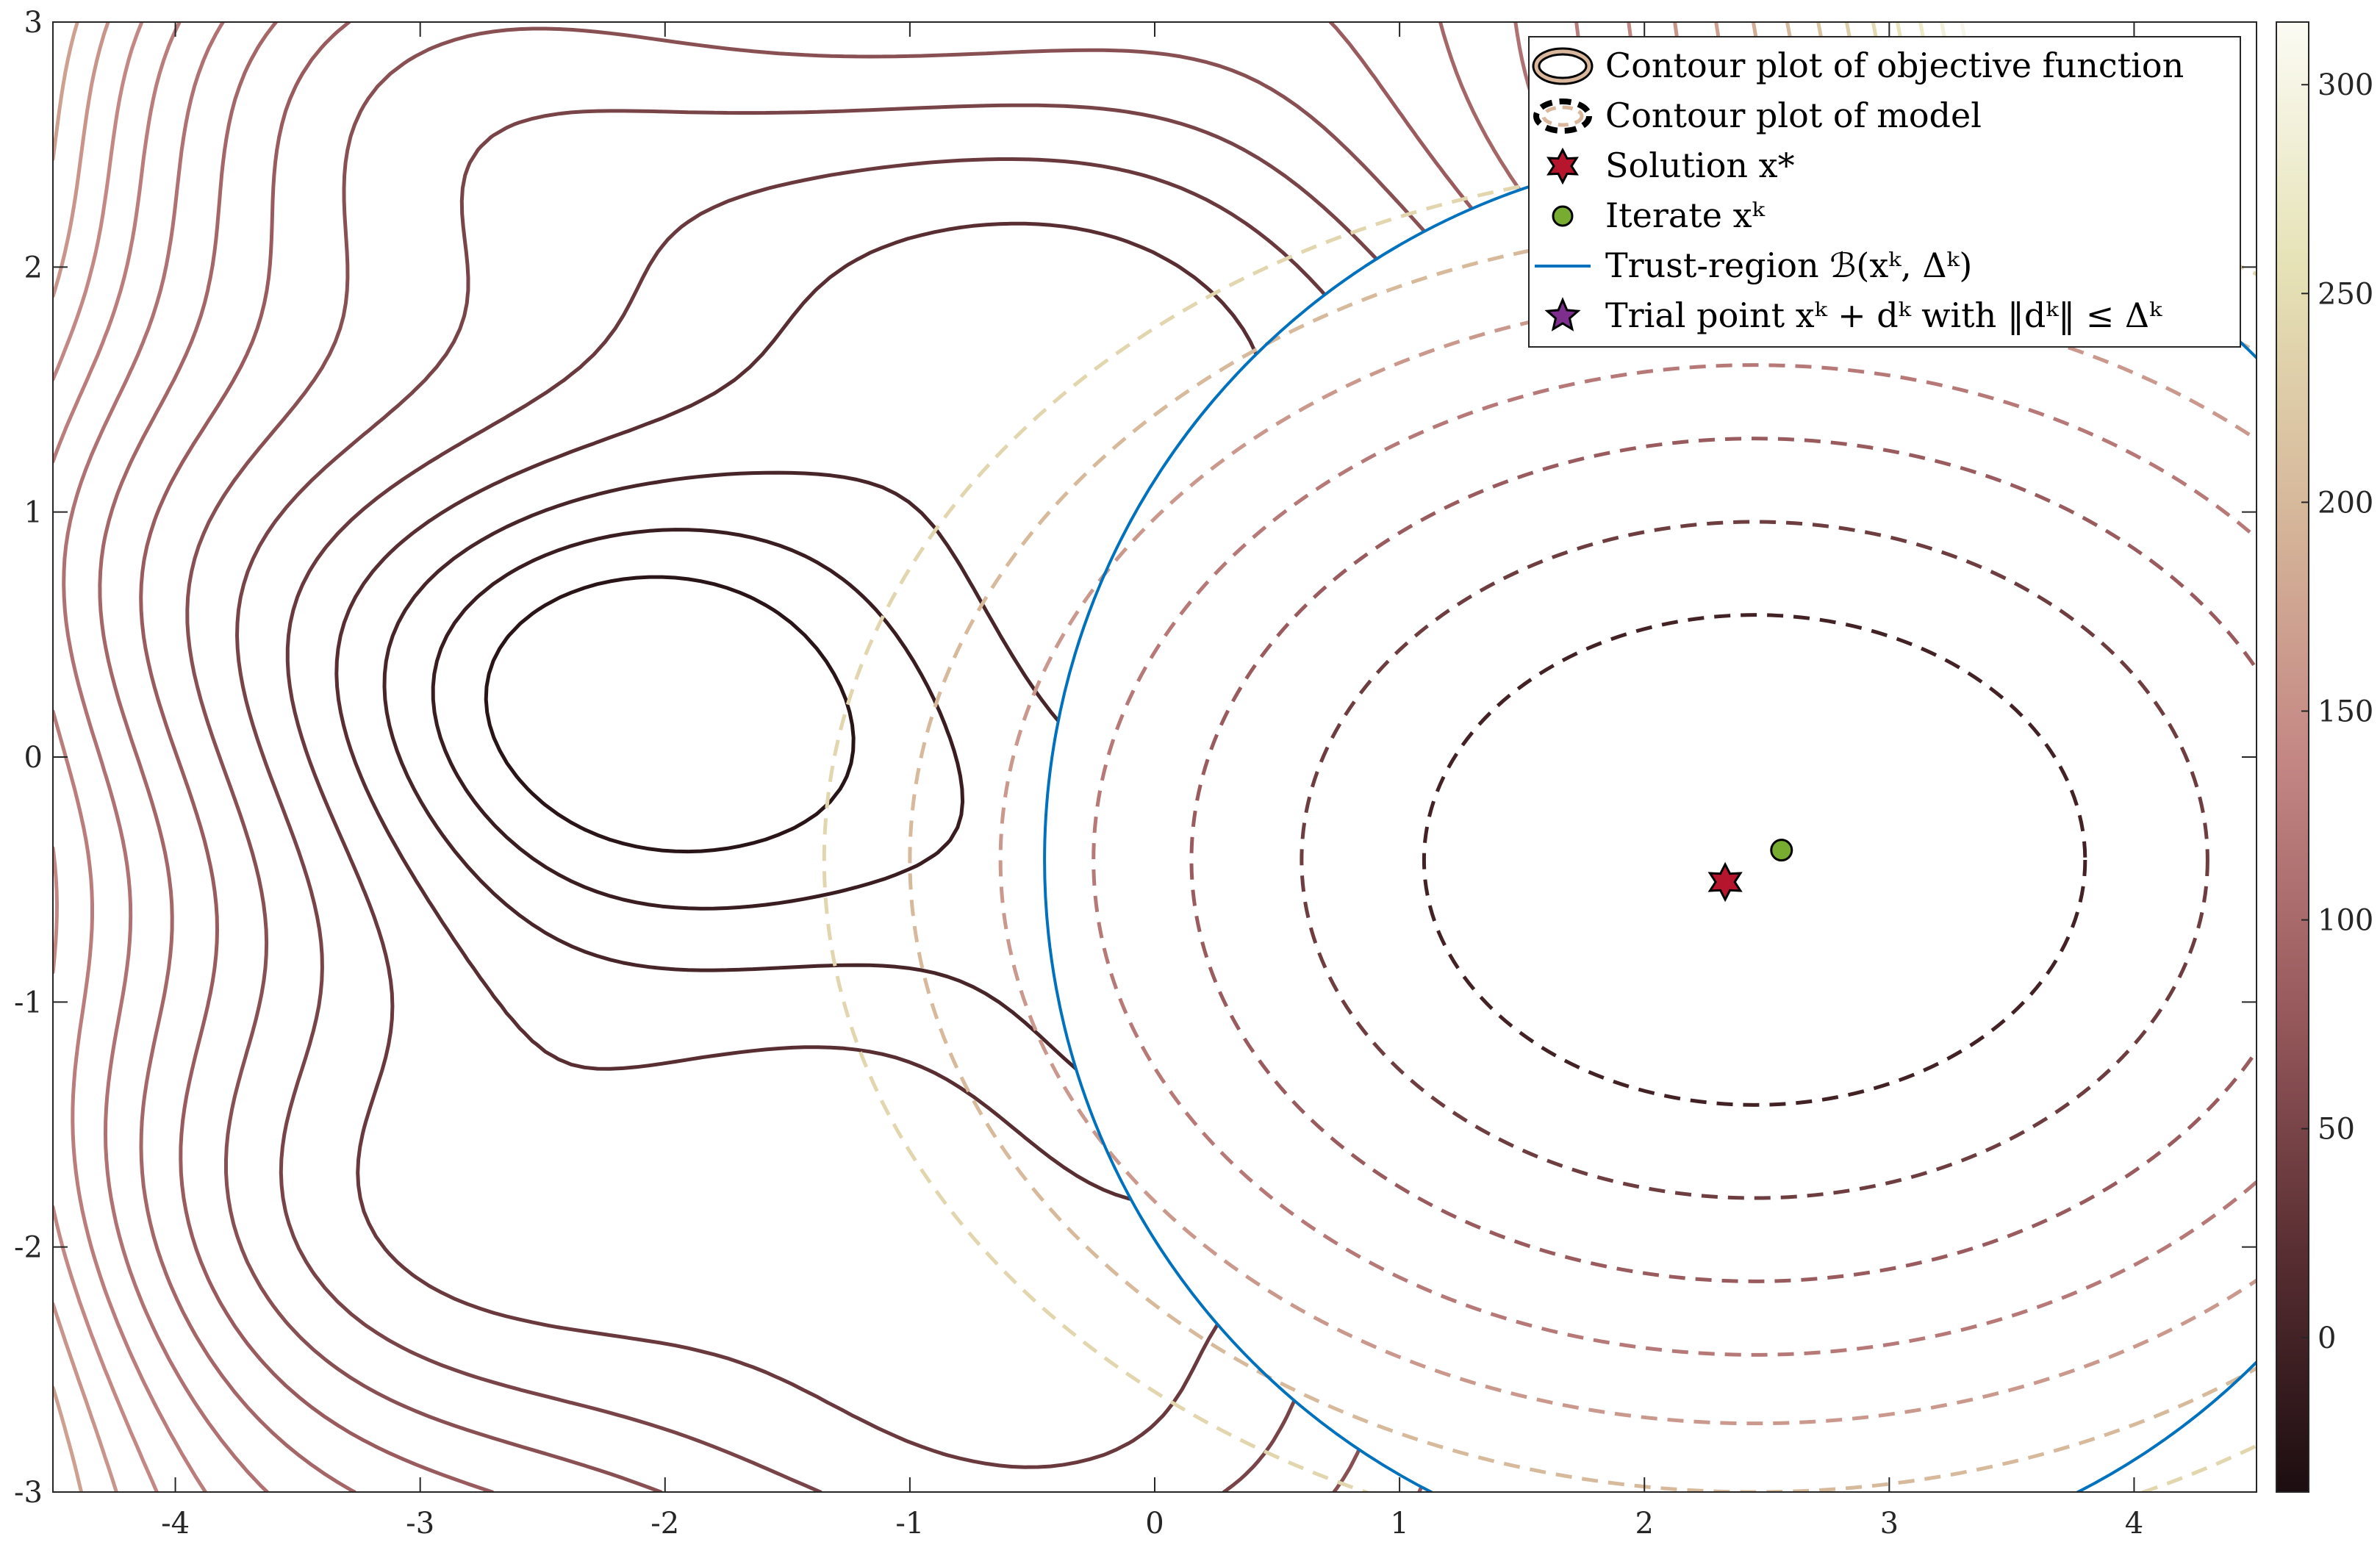 The height and width of the screenshot is (1542, 2380). I want to click on legend-iterate-swatch, so click(1563, 216).